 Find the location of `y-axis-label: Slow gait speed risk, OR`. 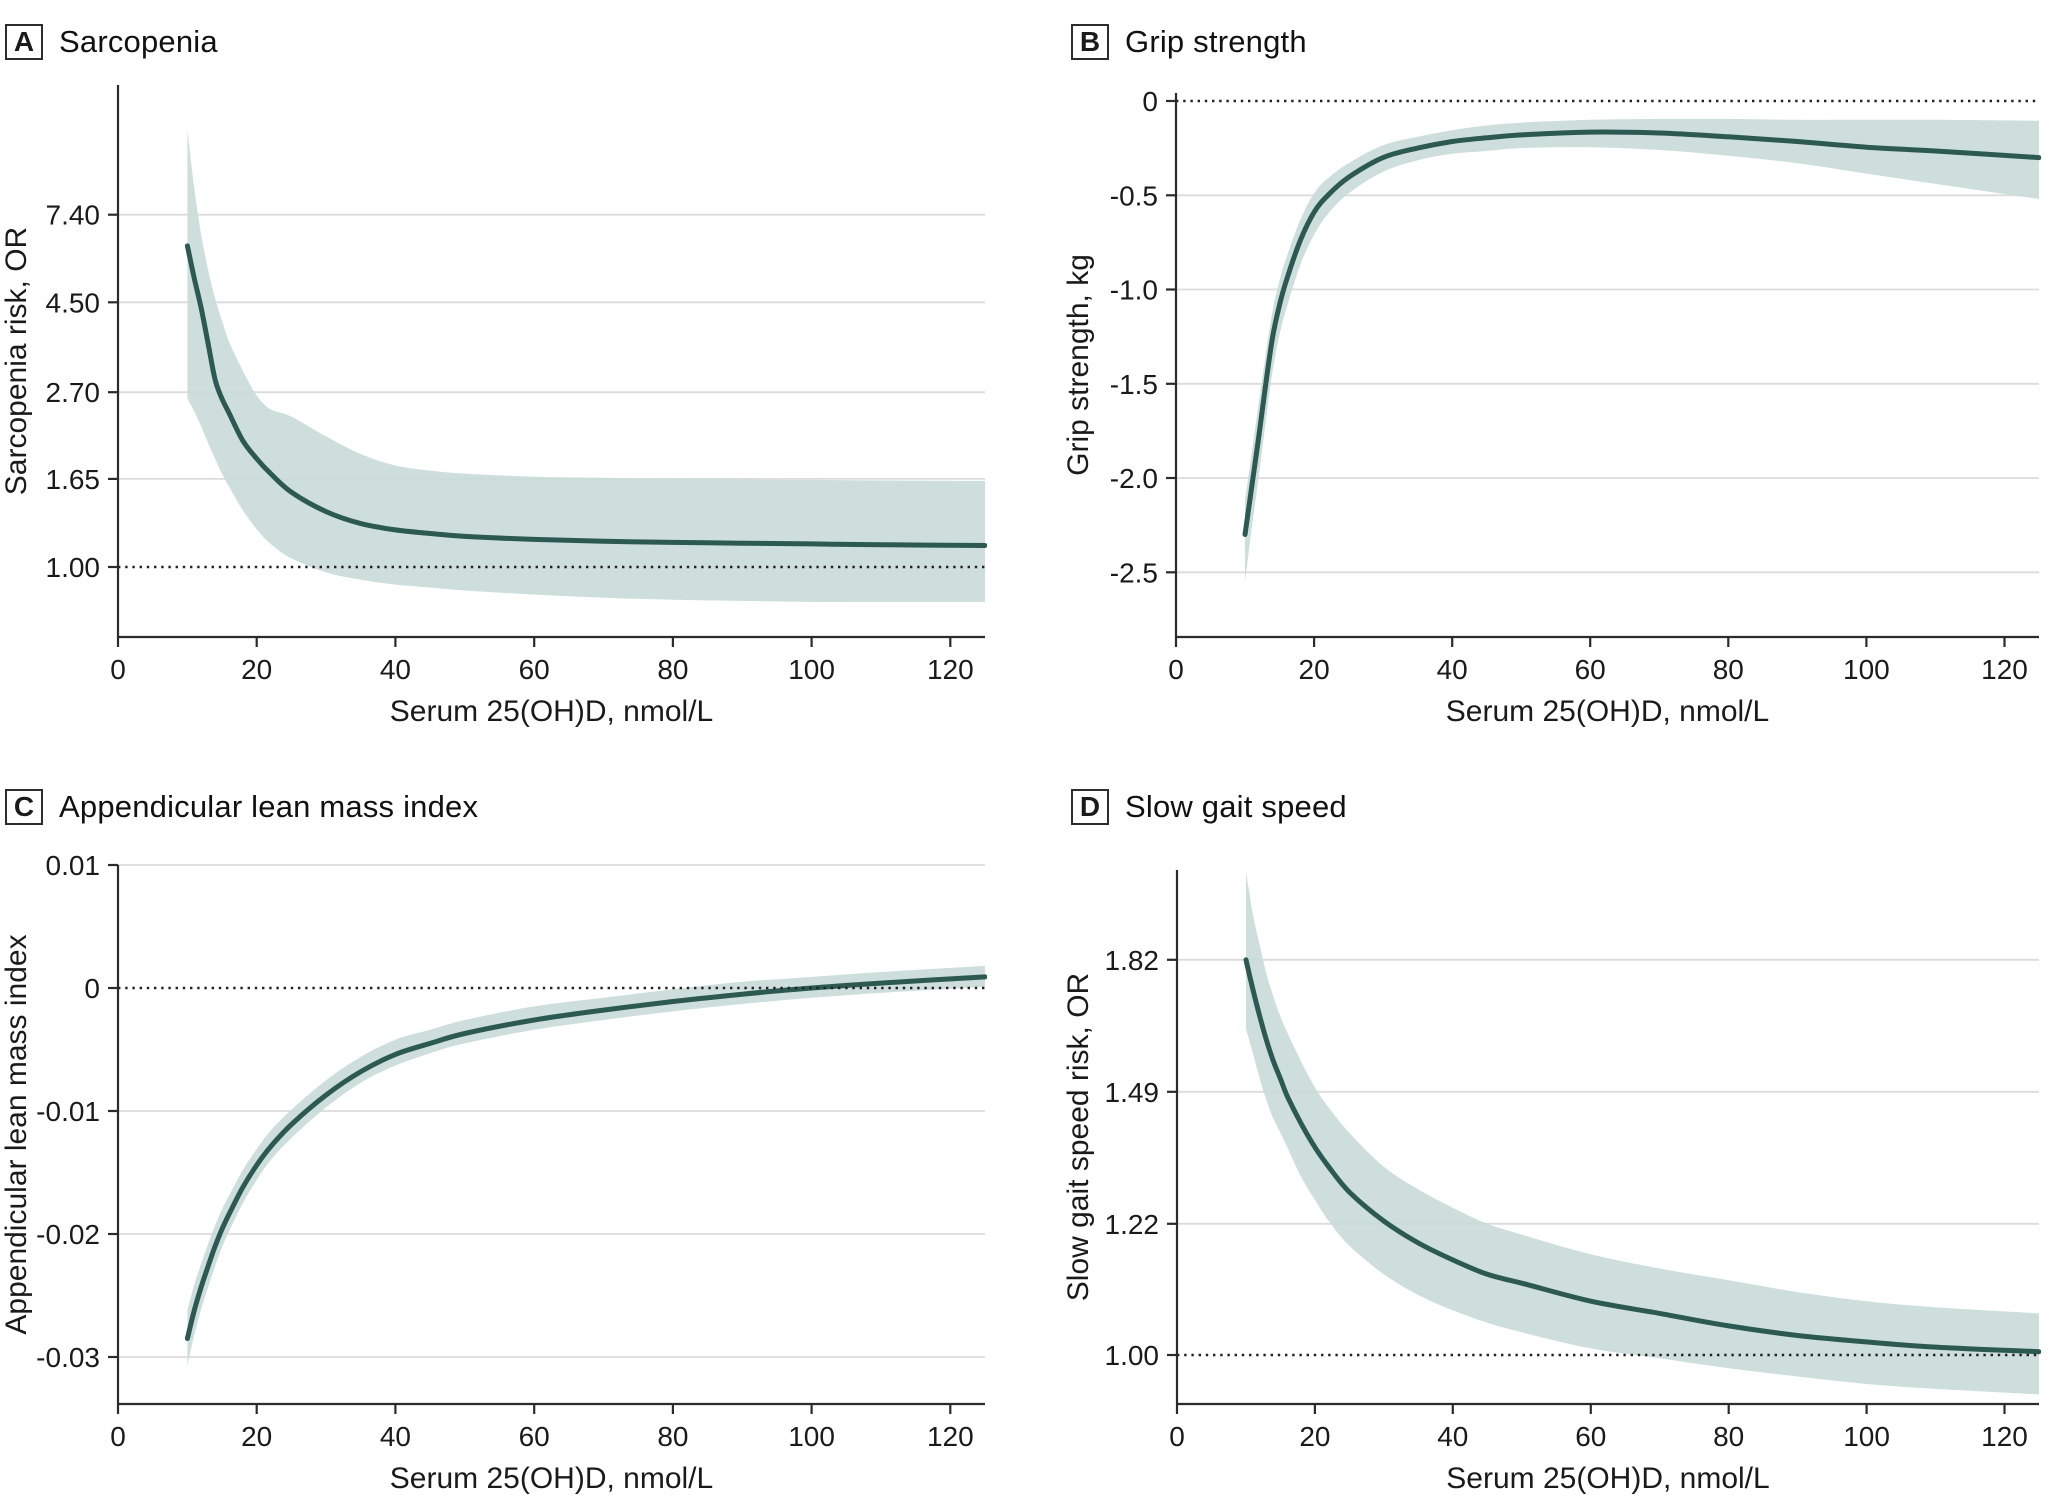

y-axis-label: Slow gait speed risk, OR is located at coordinates (1078, 1137).